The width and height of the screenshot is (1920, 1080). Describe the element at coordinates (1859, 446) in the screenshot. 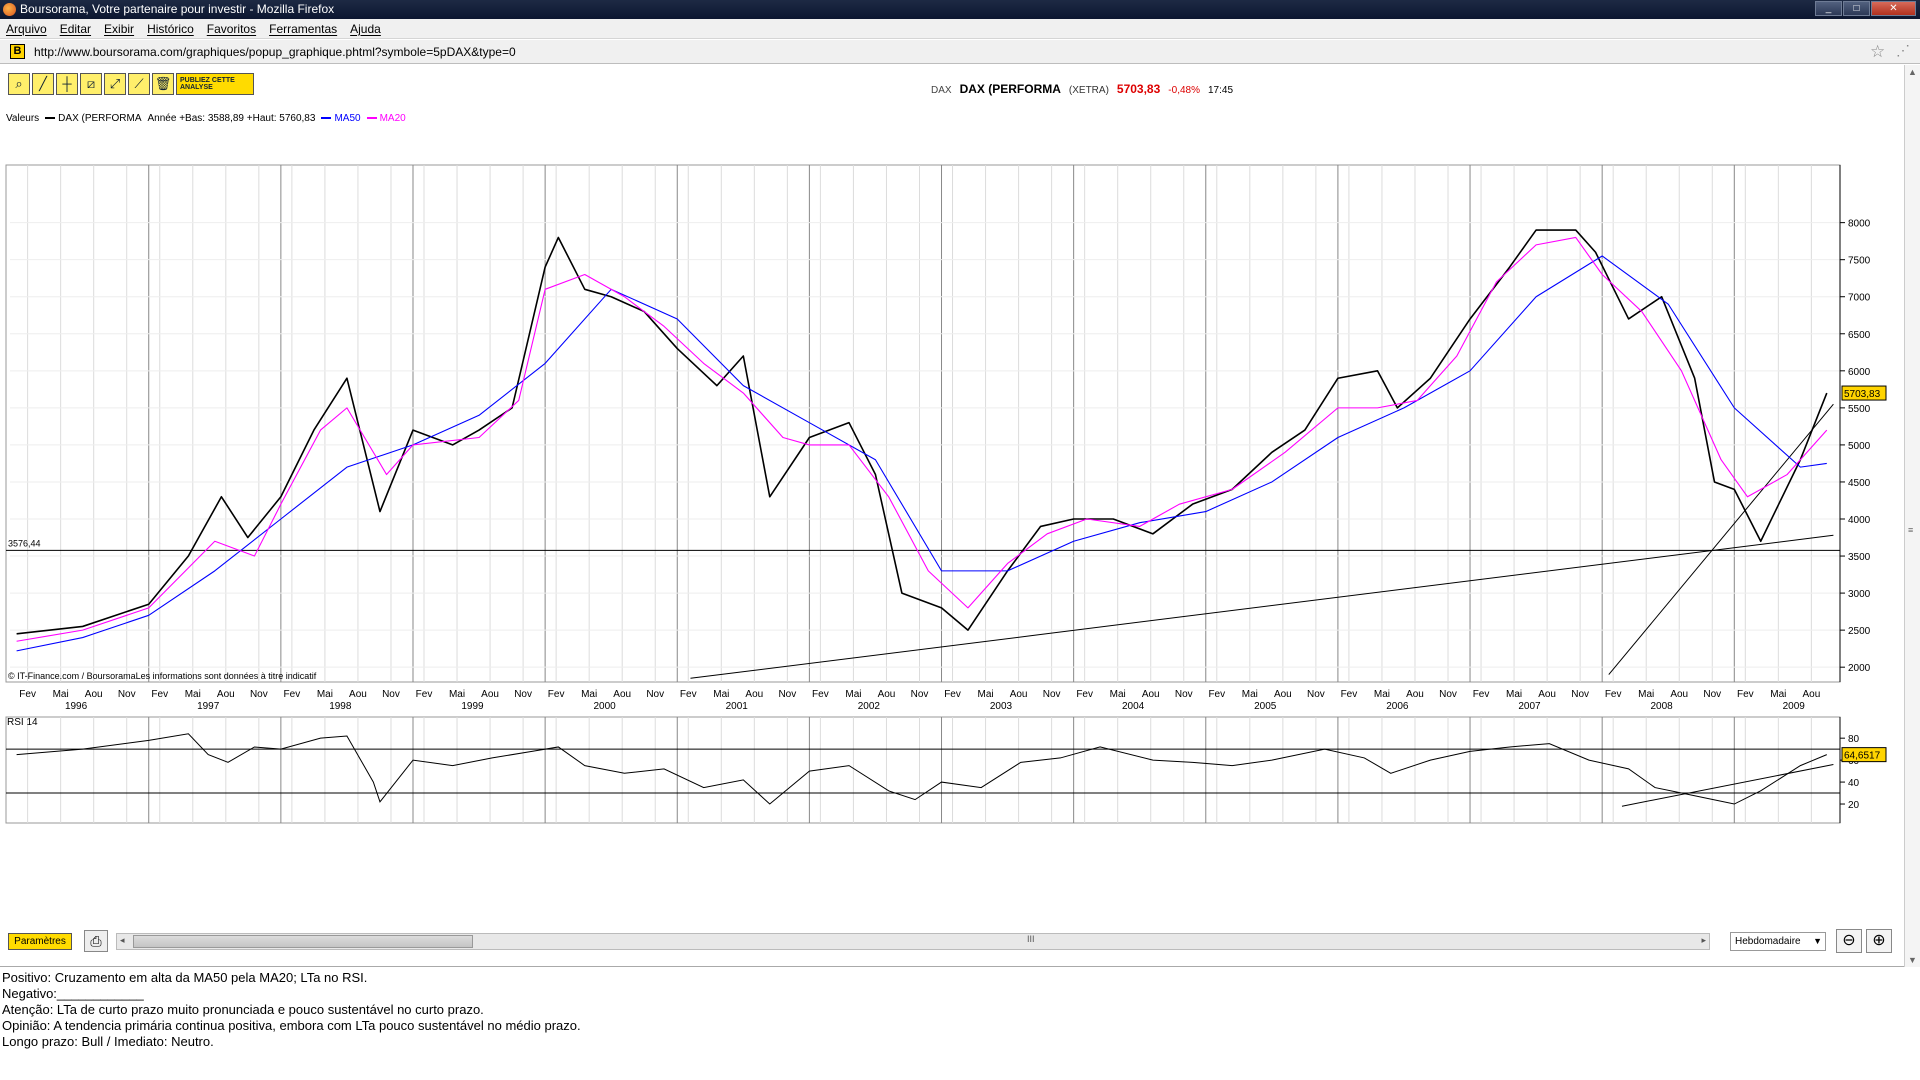

I see `y-tick-label: 5000` at that location.